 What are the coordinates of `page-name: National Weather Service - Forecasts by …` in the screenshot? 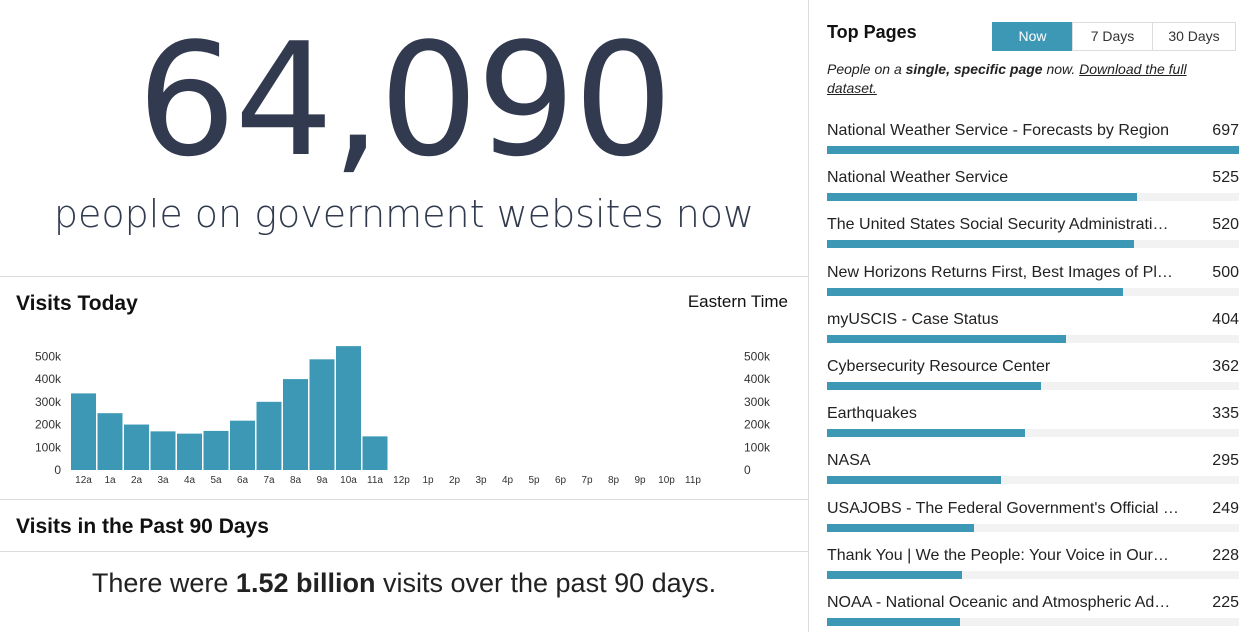 It's located at (998, 130).